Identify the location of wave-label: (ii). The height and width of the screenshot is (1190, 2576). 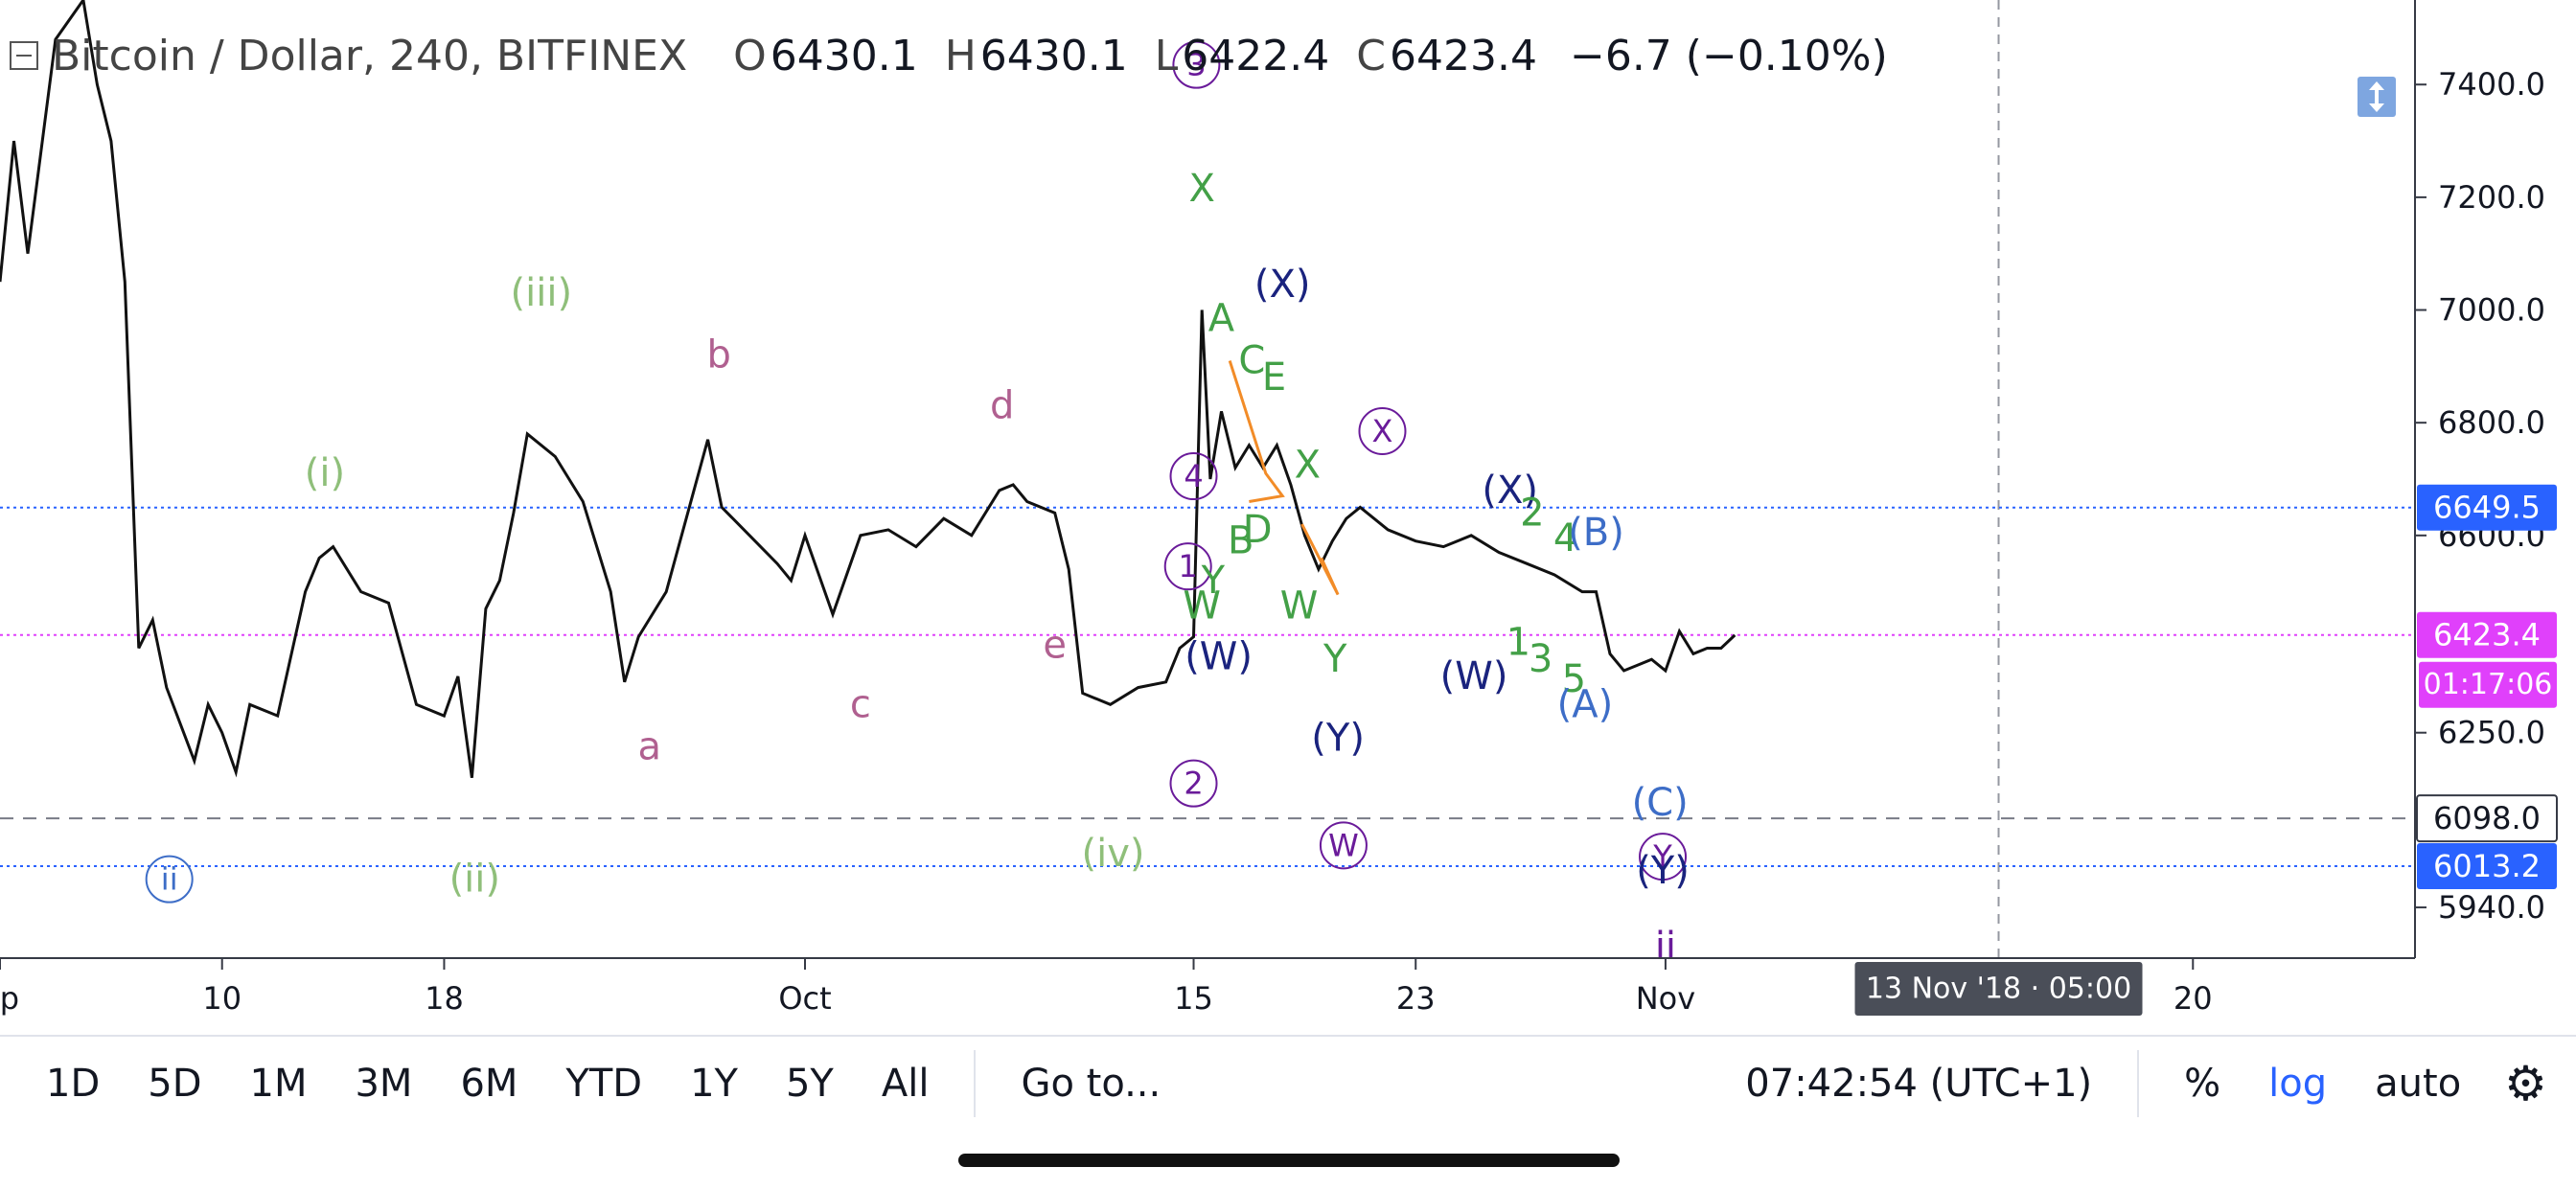
(474, 880).